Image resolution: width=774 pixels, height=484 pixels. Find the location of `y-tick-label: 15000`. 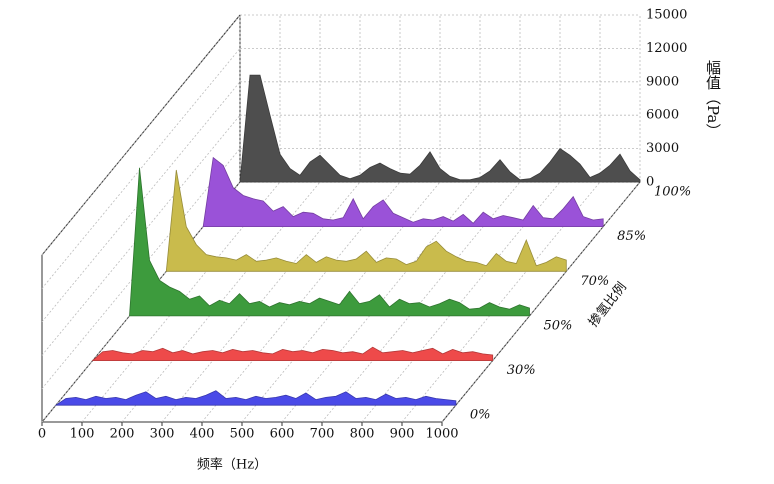

y-tick-label: 15000 is located at coordinates (666, 15).